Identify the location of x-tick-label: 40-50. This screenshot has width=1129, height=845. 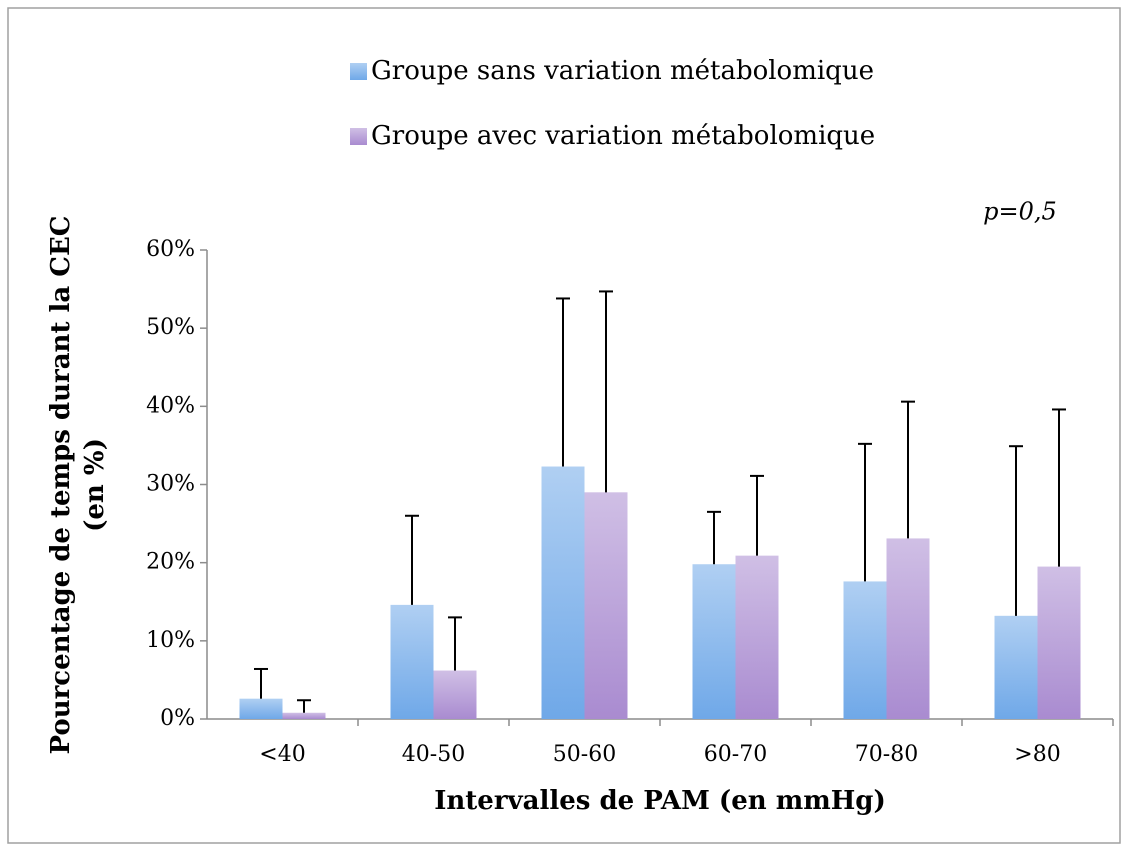
(433, 754).